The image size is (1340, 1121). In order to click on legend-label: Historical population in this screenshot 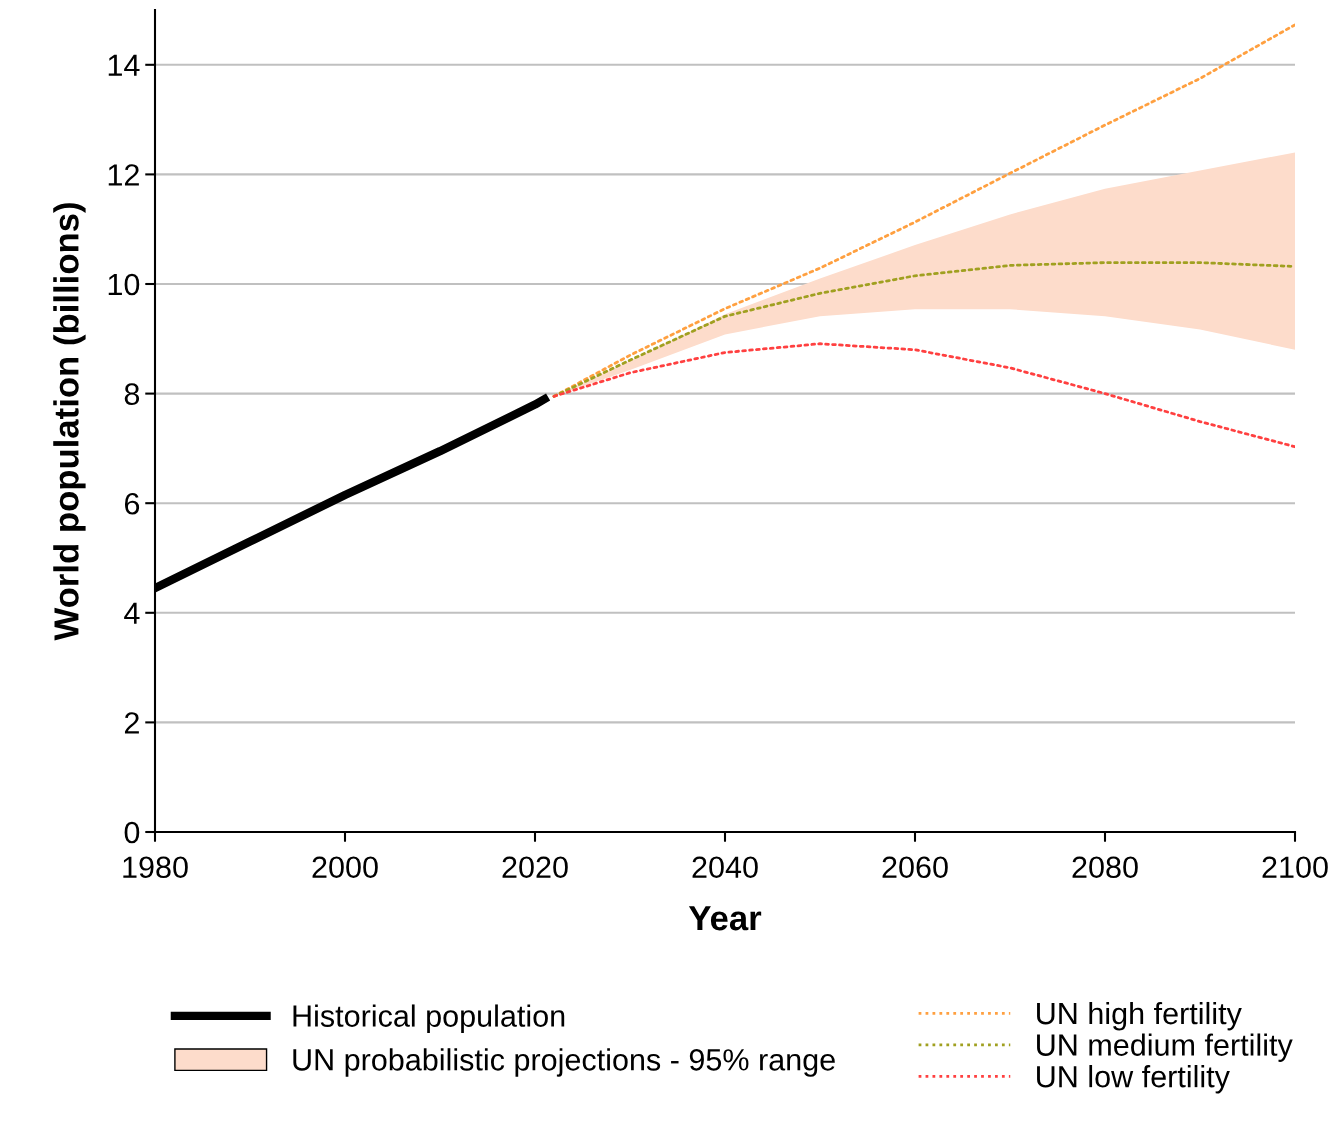, I will do `click(429, 1018)`.